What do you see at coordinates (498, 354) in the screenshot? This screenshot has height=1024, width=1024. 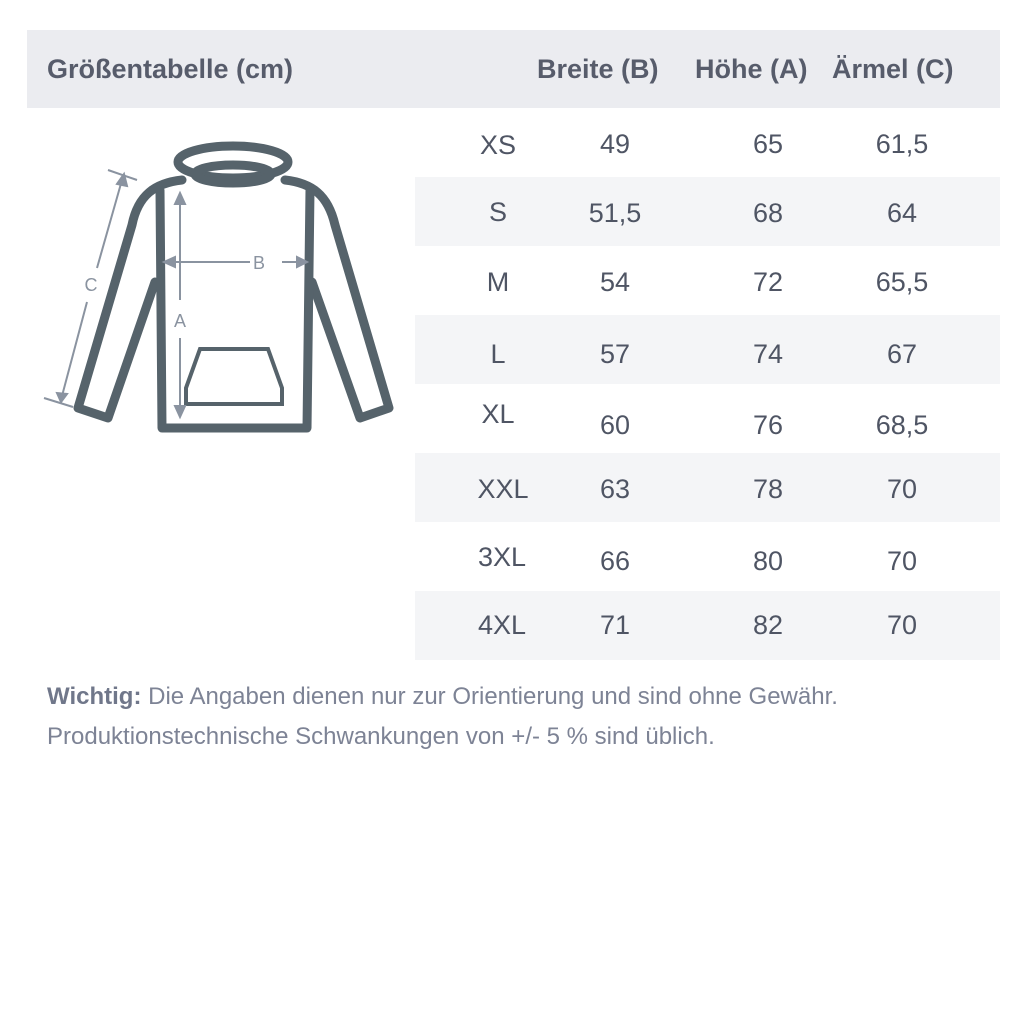 I see `size-cell: L` at bounding box center [498, 354].